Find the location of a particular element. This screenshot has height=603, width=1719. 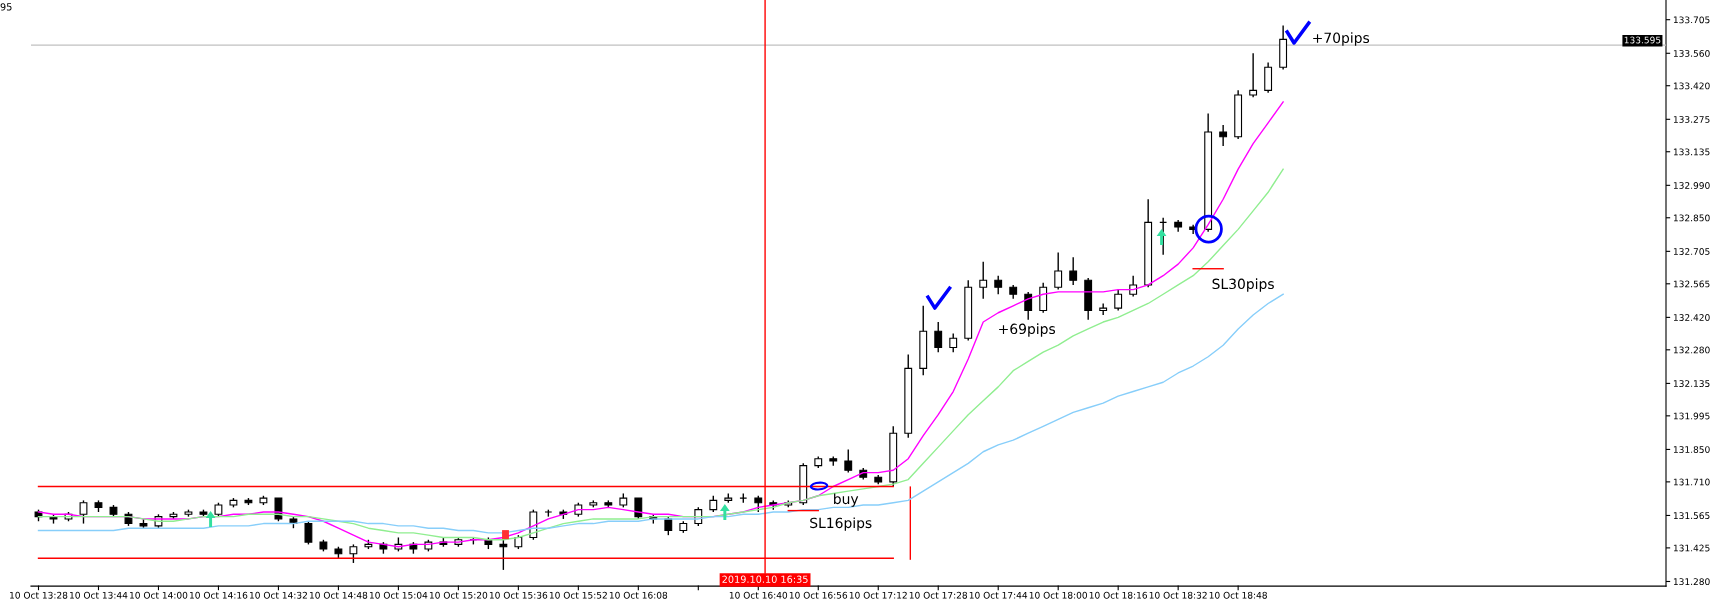

x-tick-label: 10 Oct 13:44 is located at coordinates (99, 595).